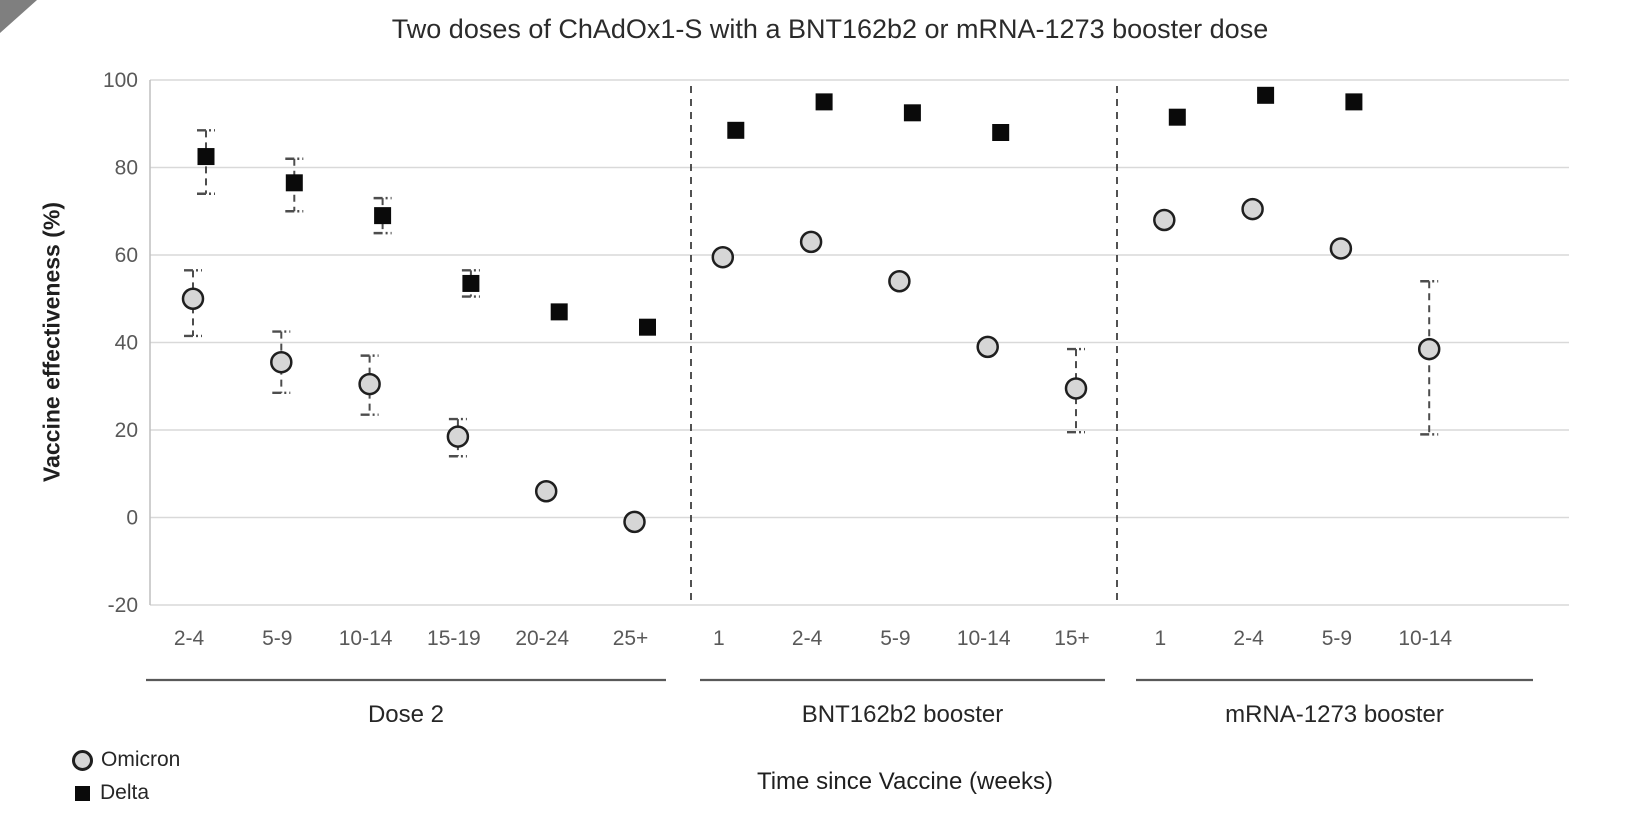 This screenshot has width=1636, height=819. What do you see at coordinates (542, 638) in the screenshot?
I see `x-tick-label: 20-24` at bounding box center [542, 638].